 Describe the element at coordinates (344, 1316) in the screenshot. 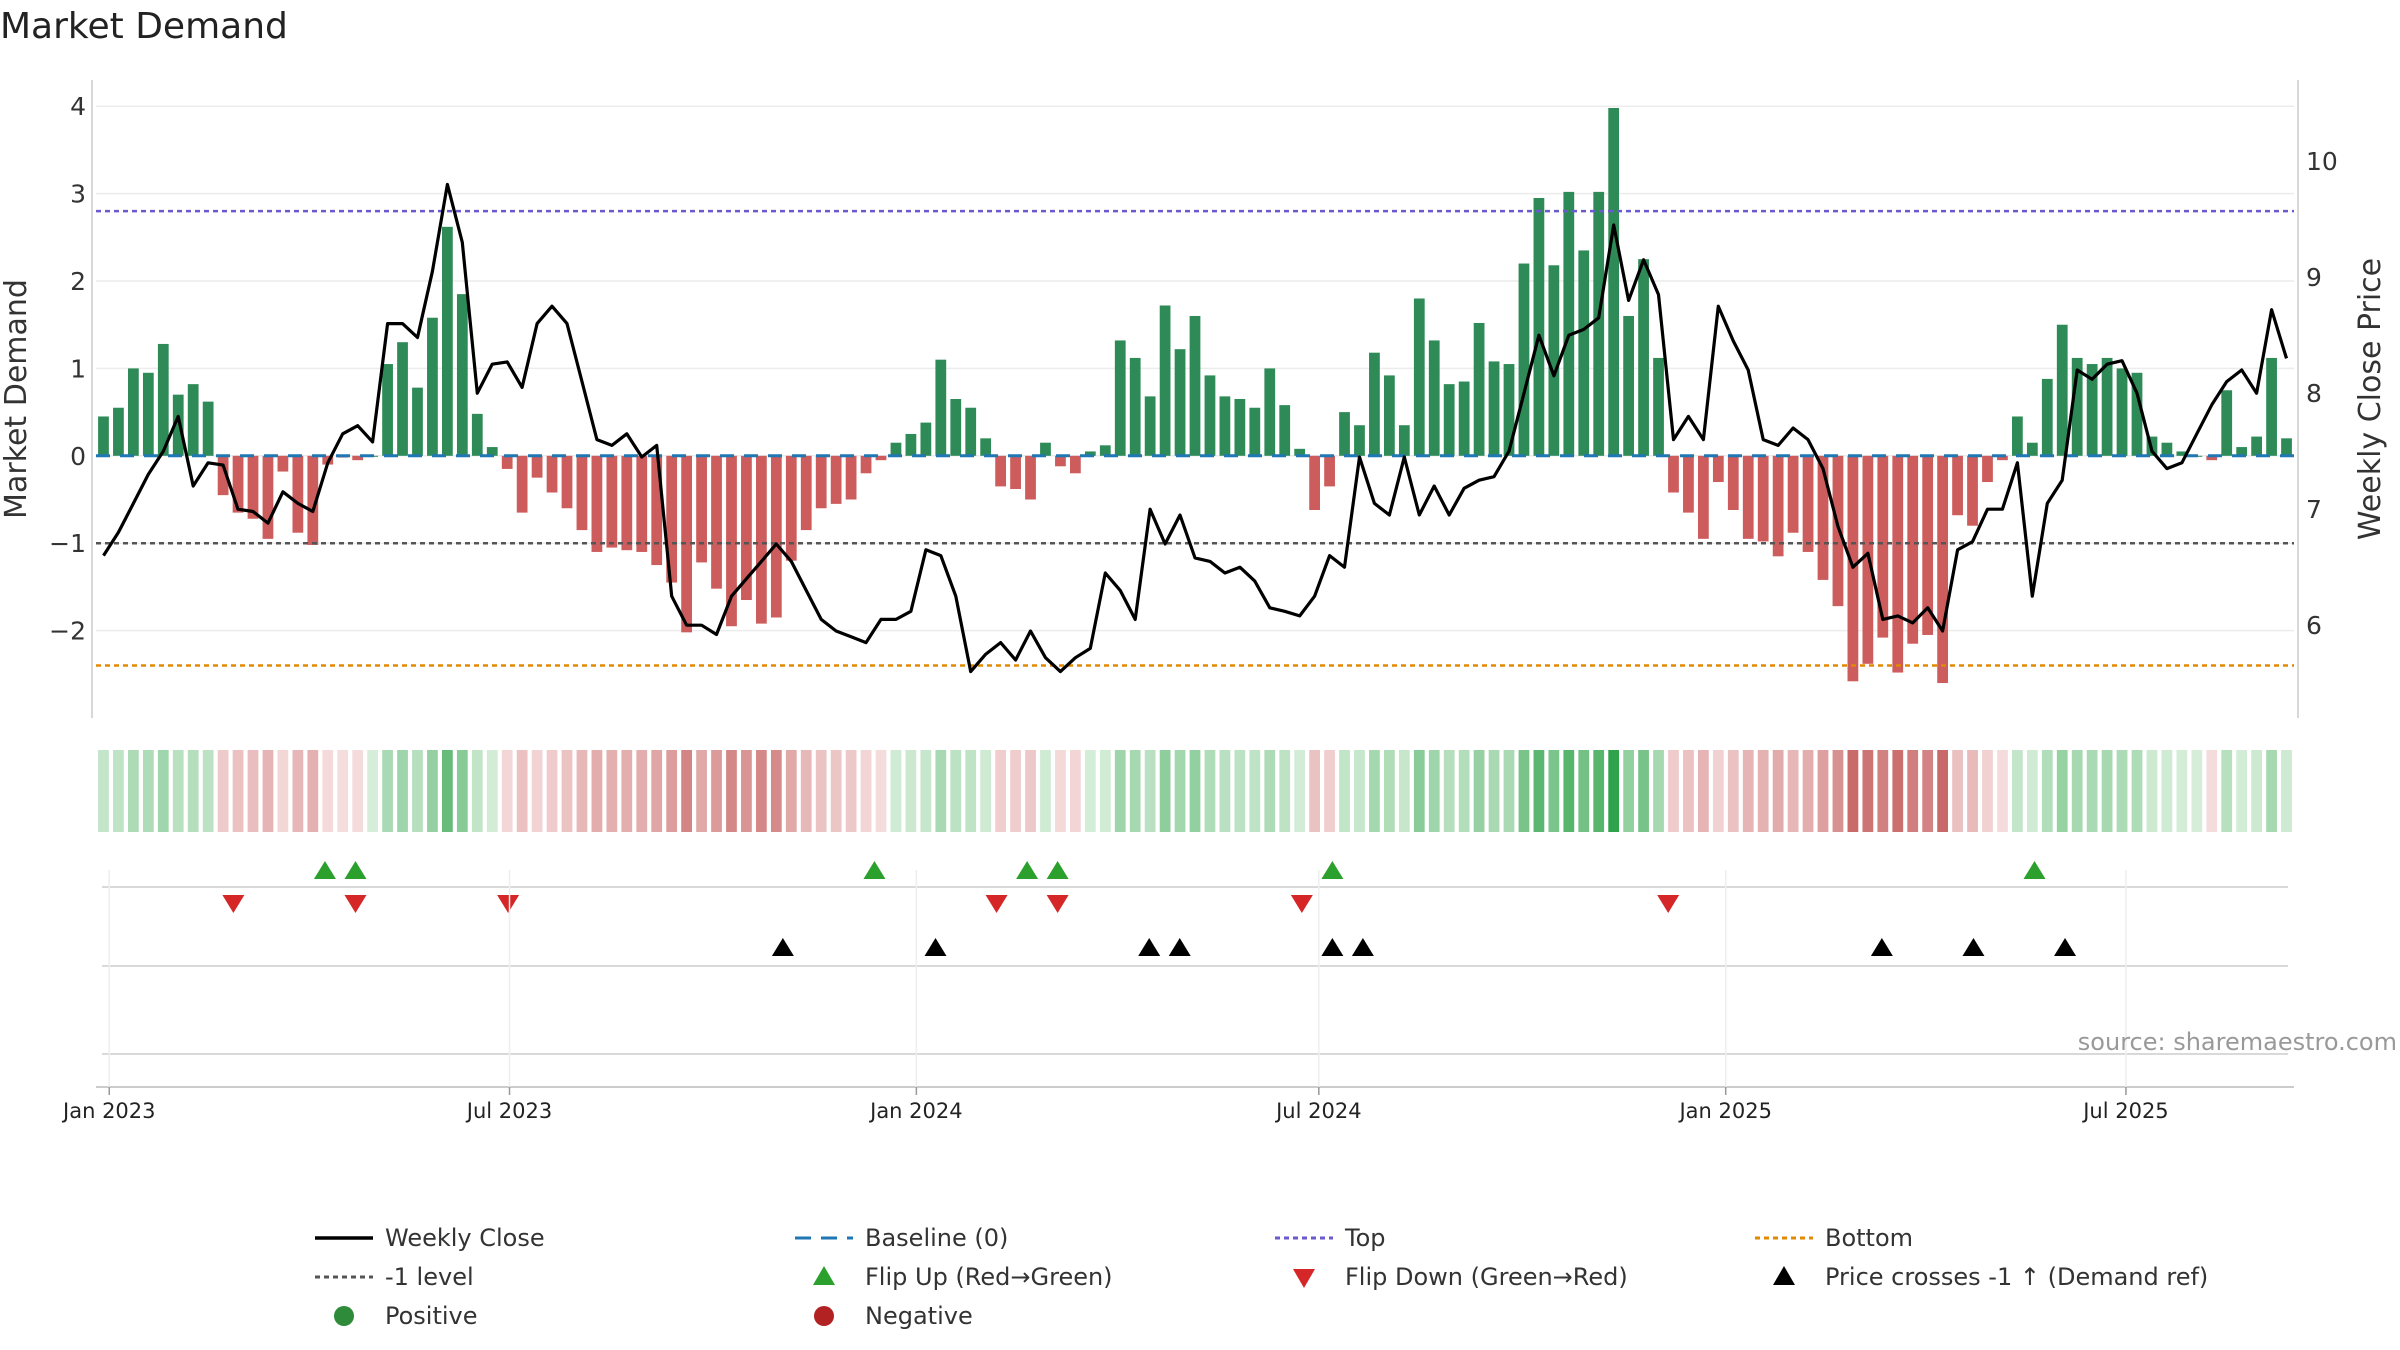

I see `legend-symbol` at that location.